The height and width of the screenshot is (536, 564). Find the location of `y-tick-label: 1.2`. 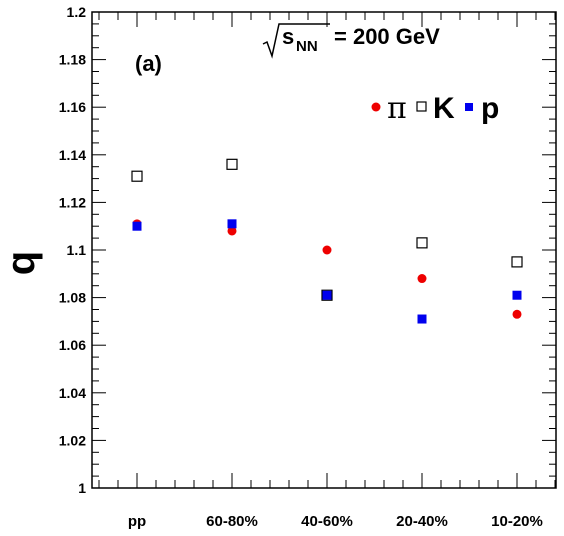

y-tick-label: 1.2 is located at coordinates (77, 12).